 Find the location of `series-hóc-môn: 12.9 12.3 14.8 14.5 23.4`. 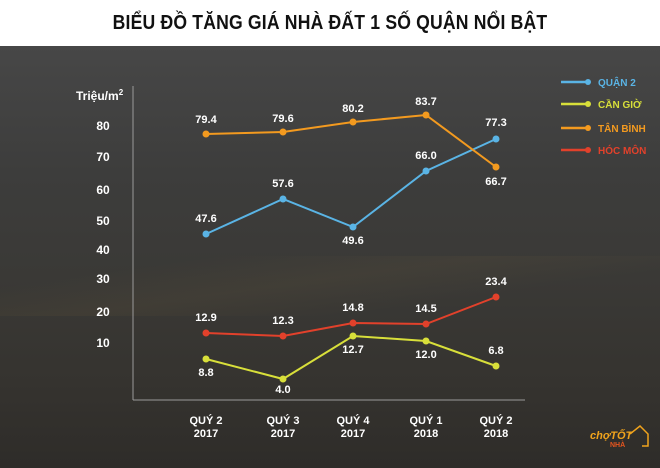

series-hóc-môn: 12.9 12.3 14.8 14.5 23.4 is located at coordinates (351, 308).